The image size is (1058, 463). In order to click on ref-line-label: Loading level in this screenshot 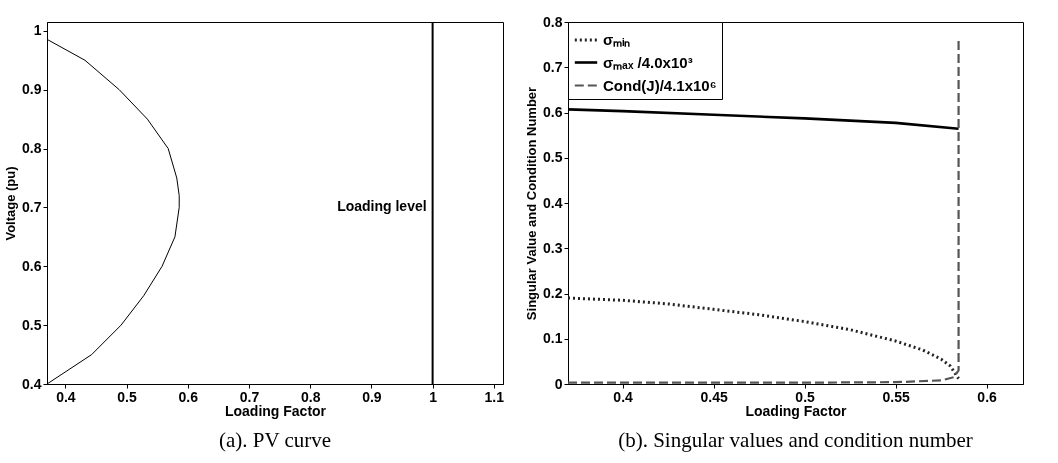, I will do `click(382, 205)`.